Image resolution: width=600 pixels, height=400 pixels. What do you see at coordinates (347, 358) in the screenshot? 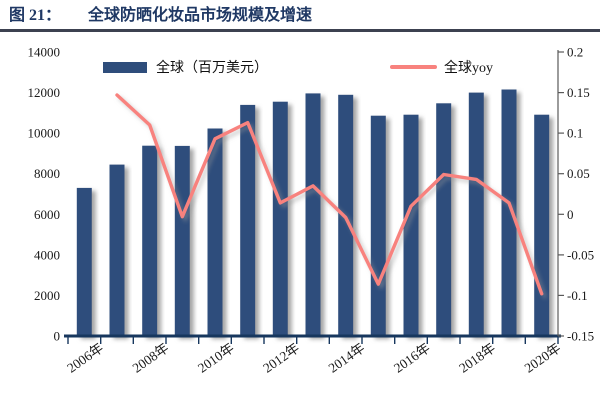
I see `x-axis-tick-label: 2014年` at bounding box center [347, 358].